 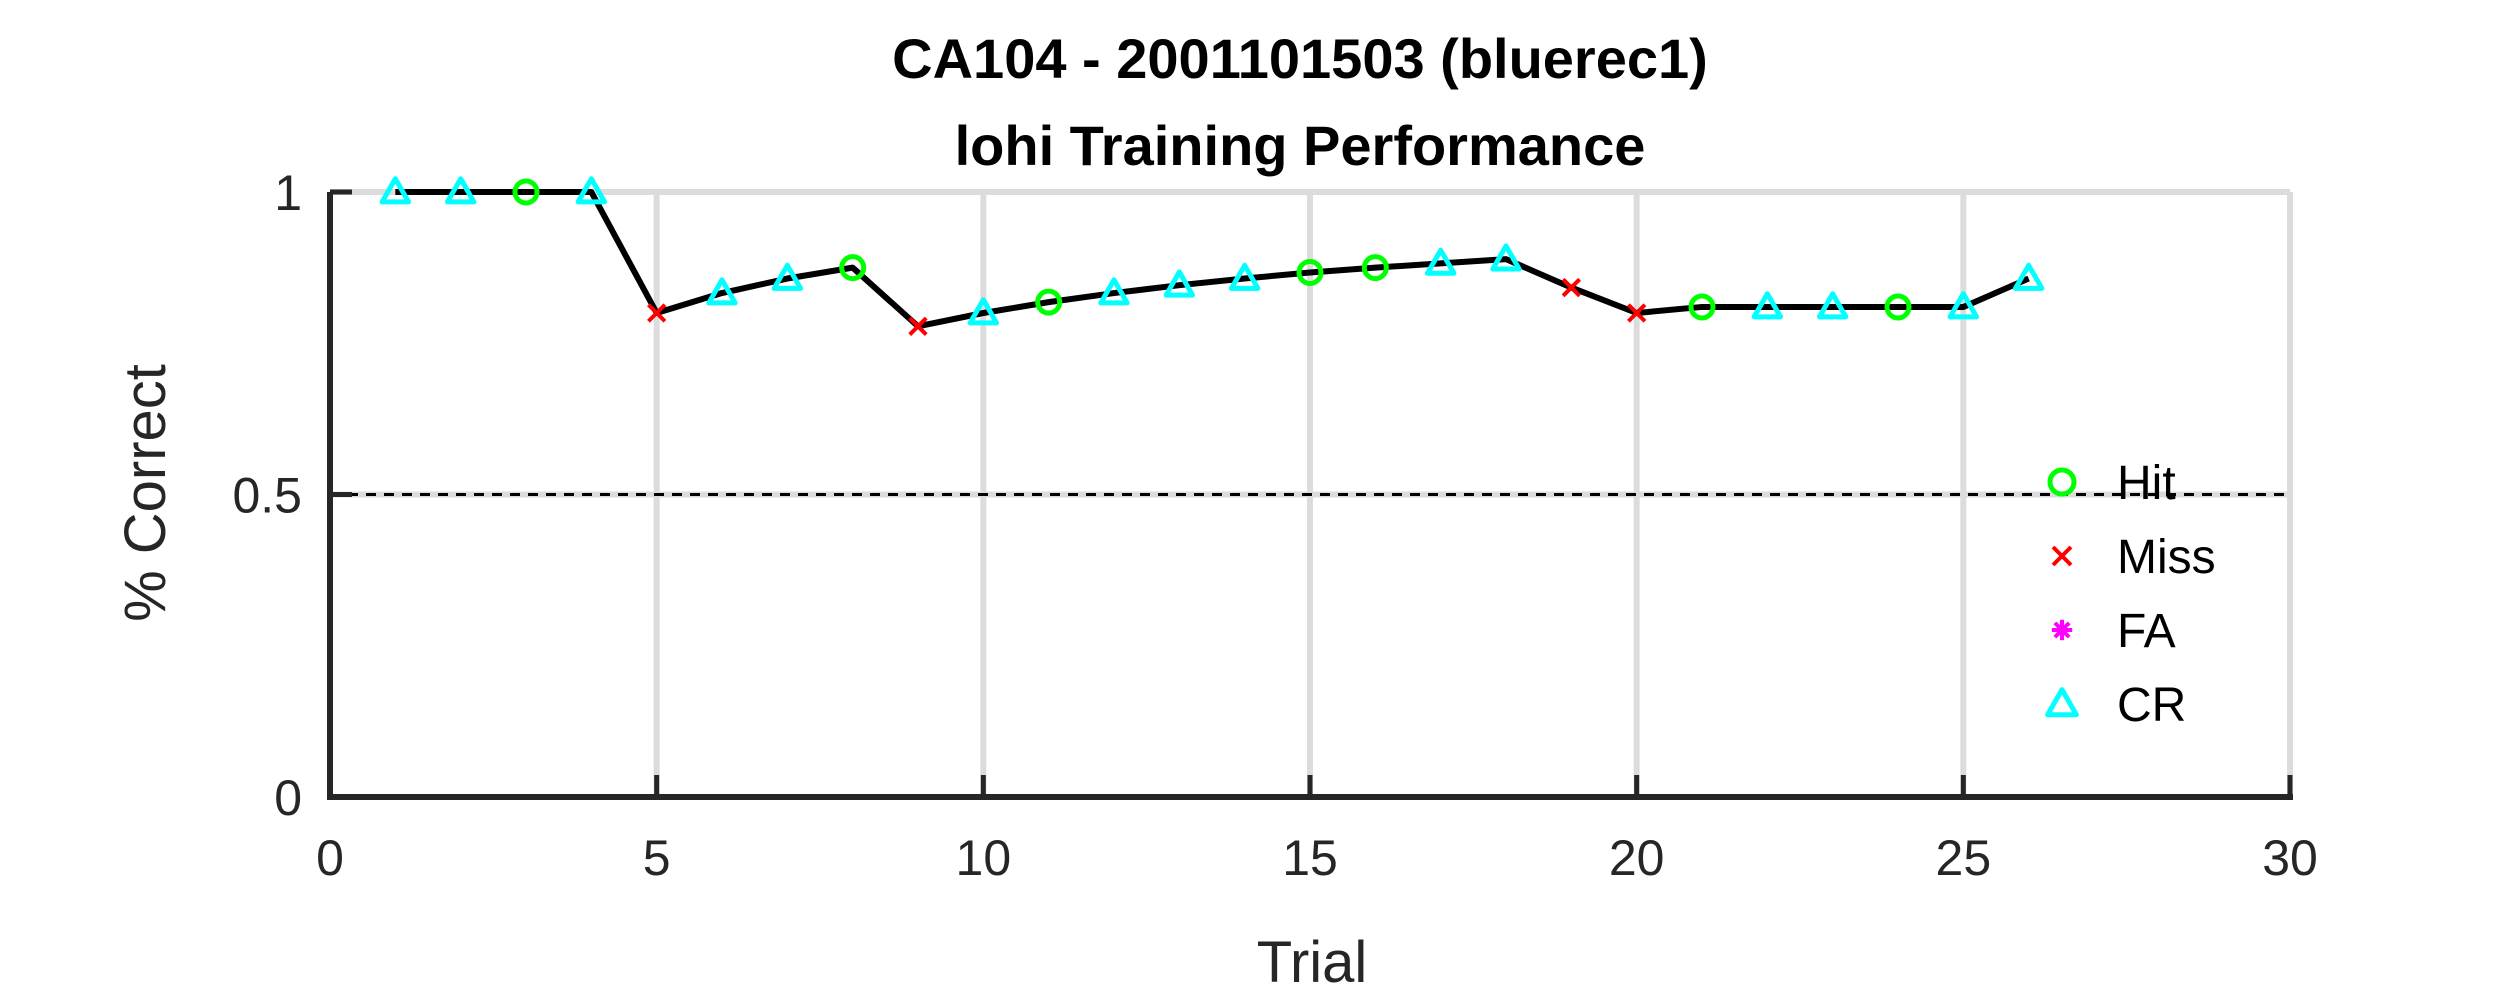 I want to click on data-markers, so click(x=1212, y=256).